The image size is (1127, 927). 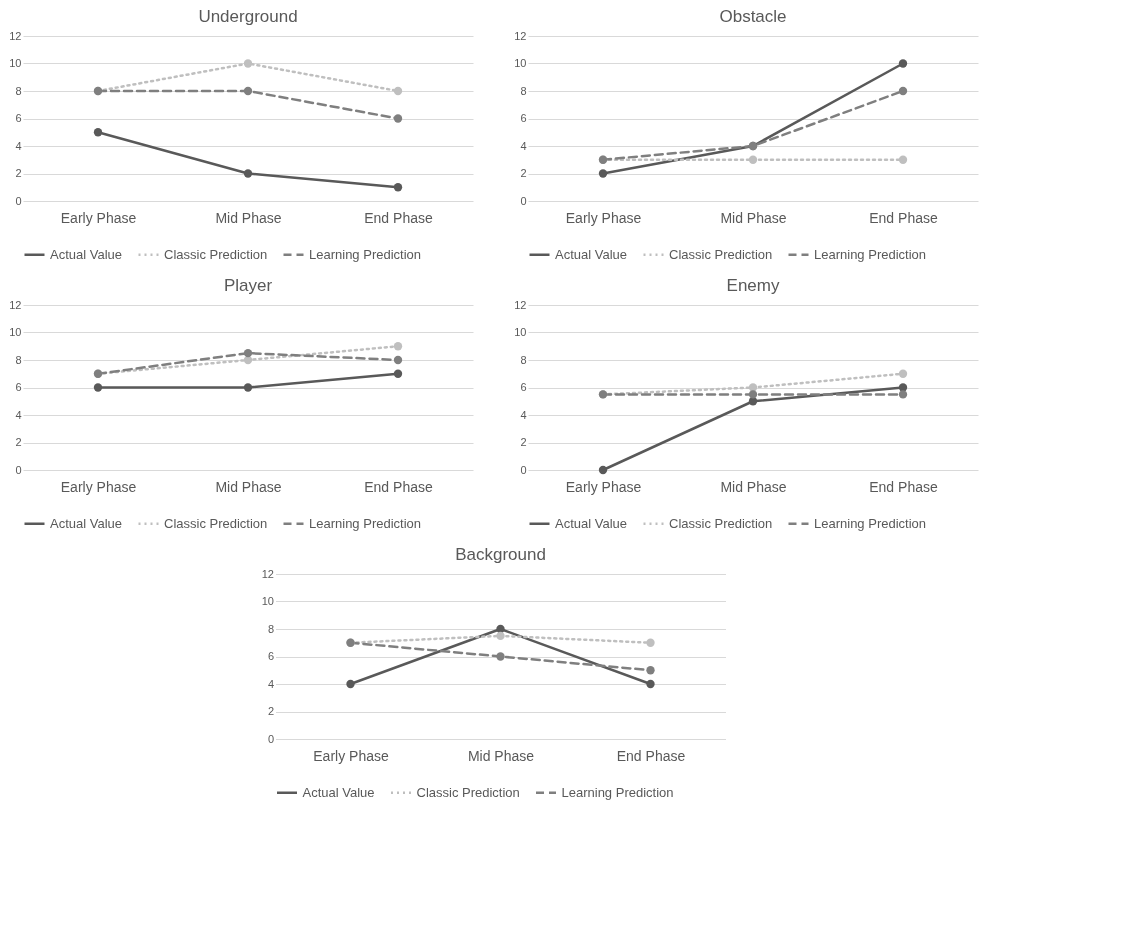 What do you see at coordinates (753, 285) in the screenshot?
I see `chart-title: Enemy` at bounding box center [753, 285].